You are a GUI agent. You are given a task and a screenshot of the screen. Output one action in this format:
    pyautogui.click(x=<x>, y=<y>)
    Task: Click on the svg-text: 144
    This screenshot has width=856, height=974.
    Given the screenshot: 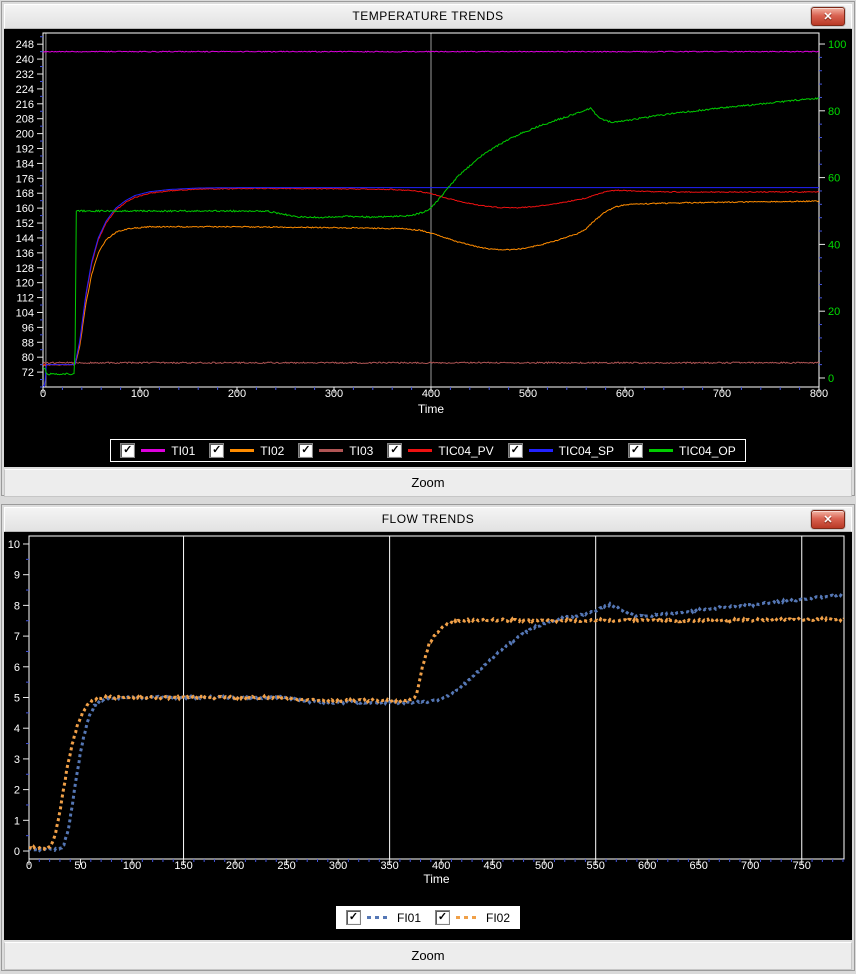 What is the action you would take?
    pyautogui.click(x=25, y=239)
    